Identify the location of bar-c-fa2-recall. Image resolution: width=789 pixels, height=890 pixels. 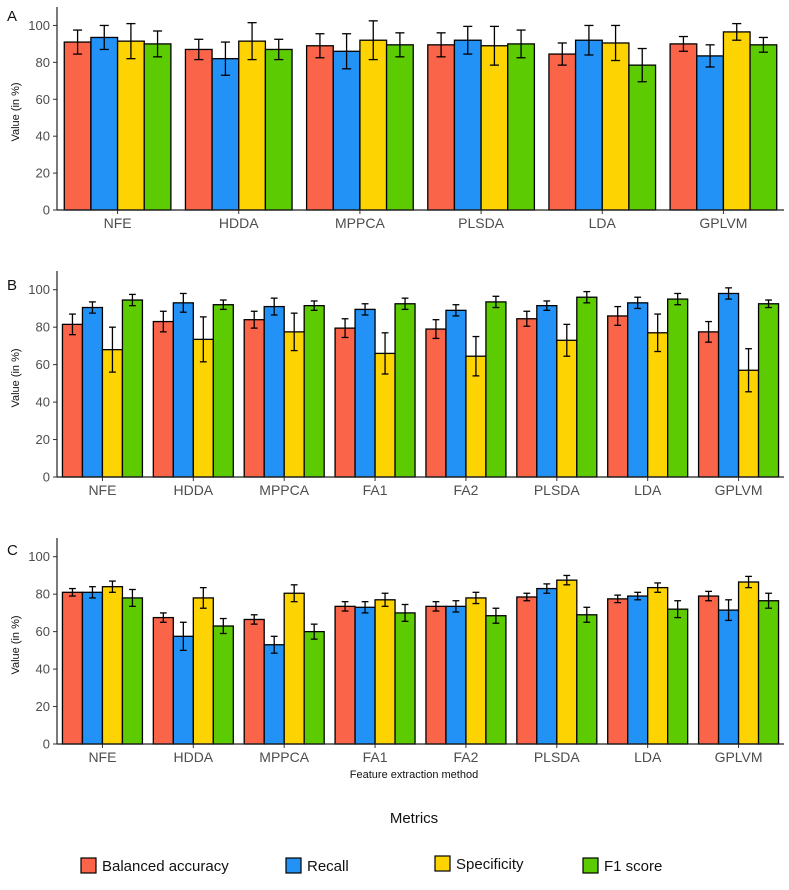
(456, 675).